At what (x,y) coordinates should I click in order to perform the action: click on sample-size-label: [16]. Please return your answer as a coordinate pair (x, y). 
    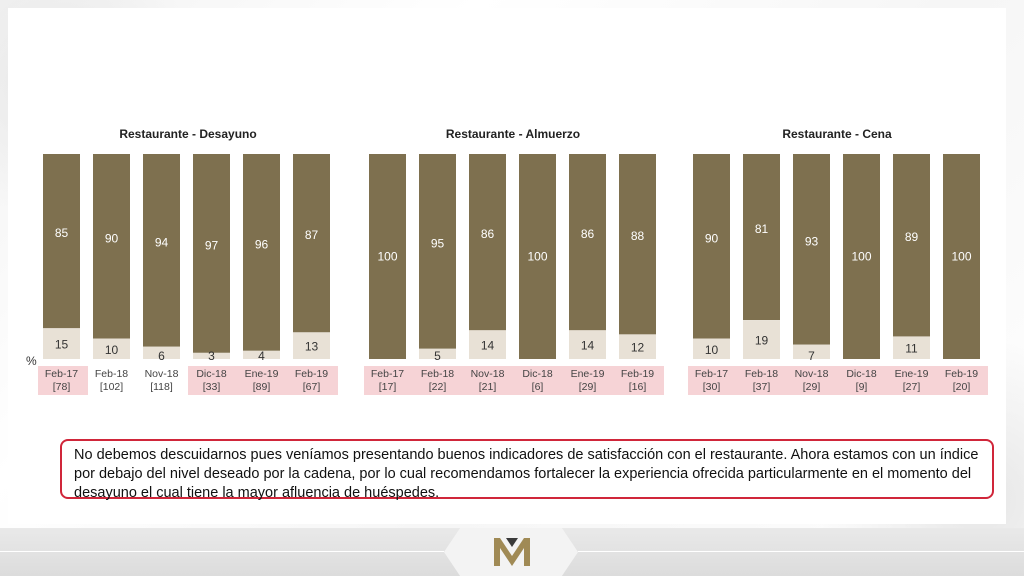
    Looking at the image, I should click on (638, 387).